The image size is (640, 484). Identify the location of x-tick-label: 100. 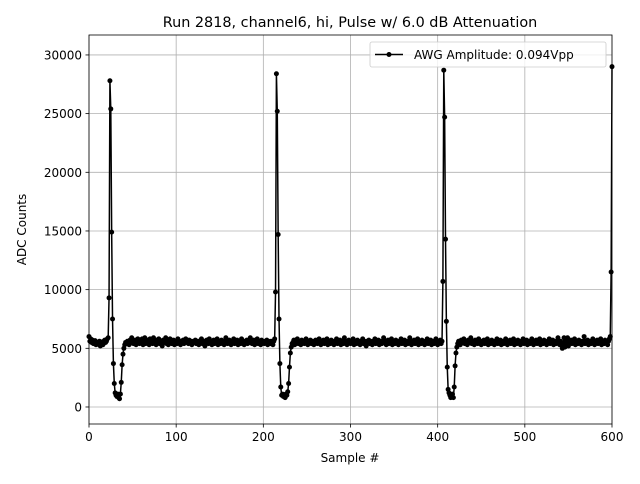
(176, 437).